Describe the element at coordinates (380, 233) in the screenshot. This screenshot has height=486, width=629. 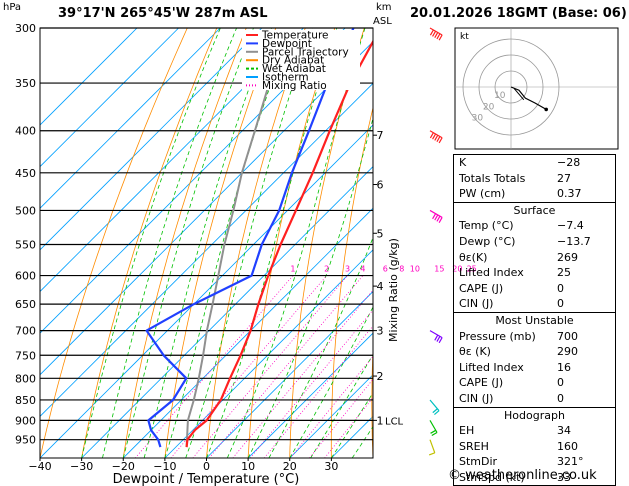
I see `km-tick-label: 5` at that location.